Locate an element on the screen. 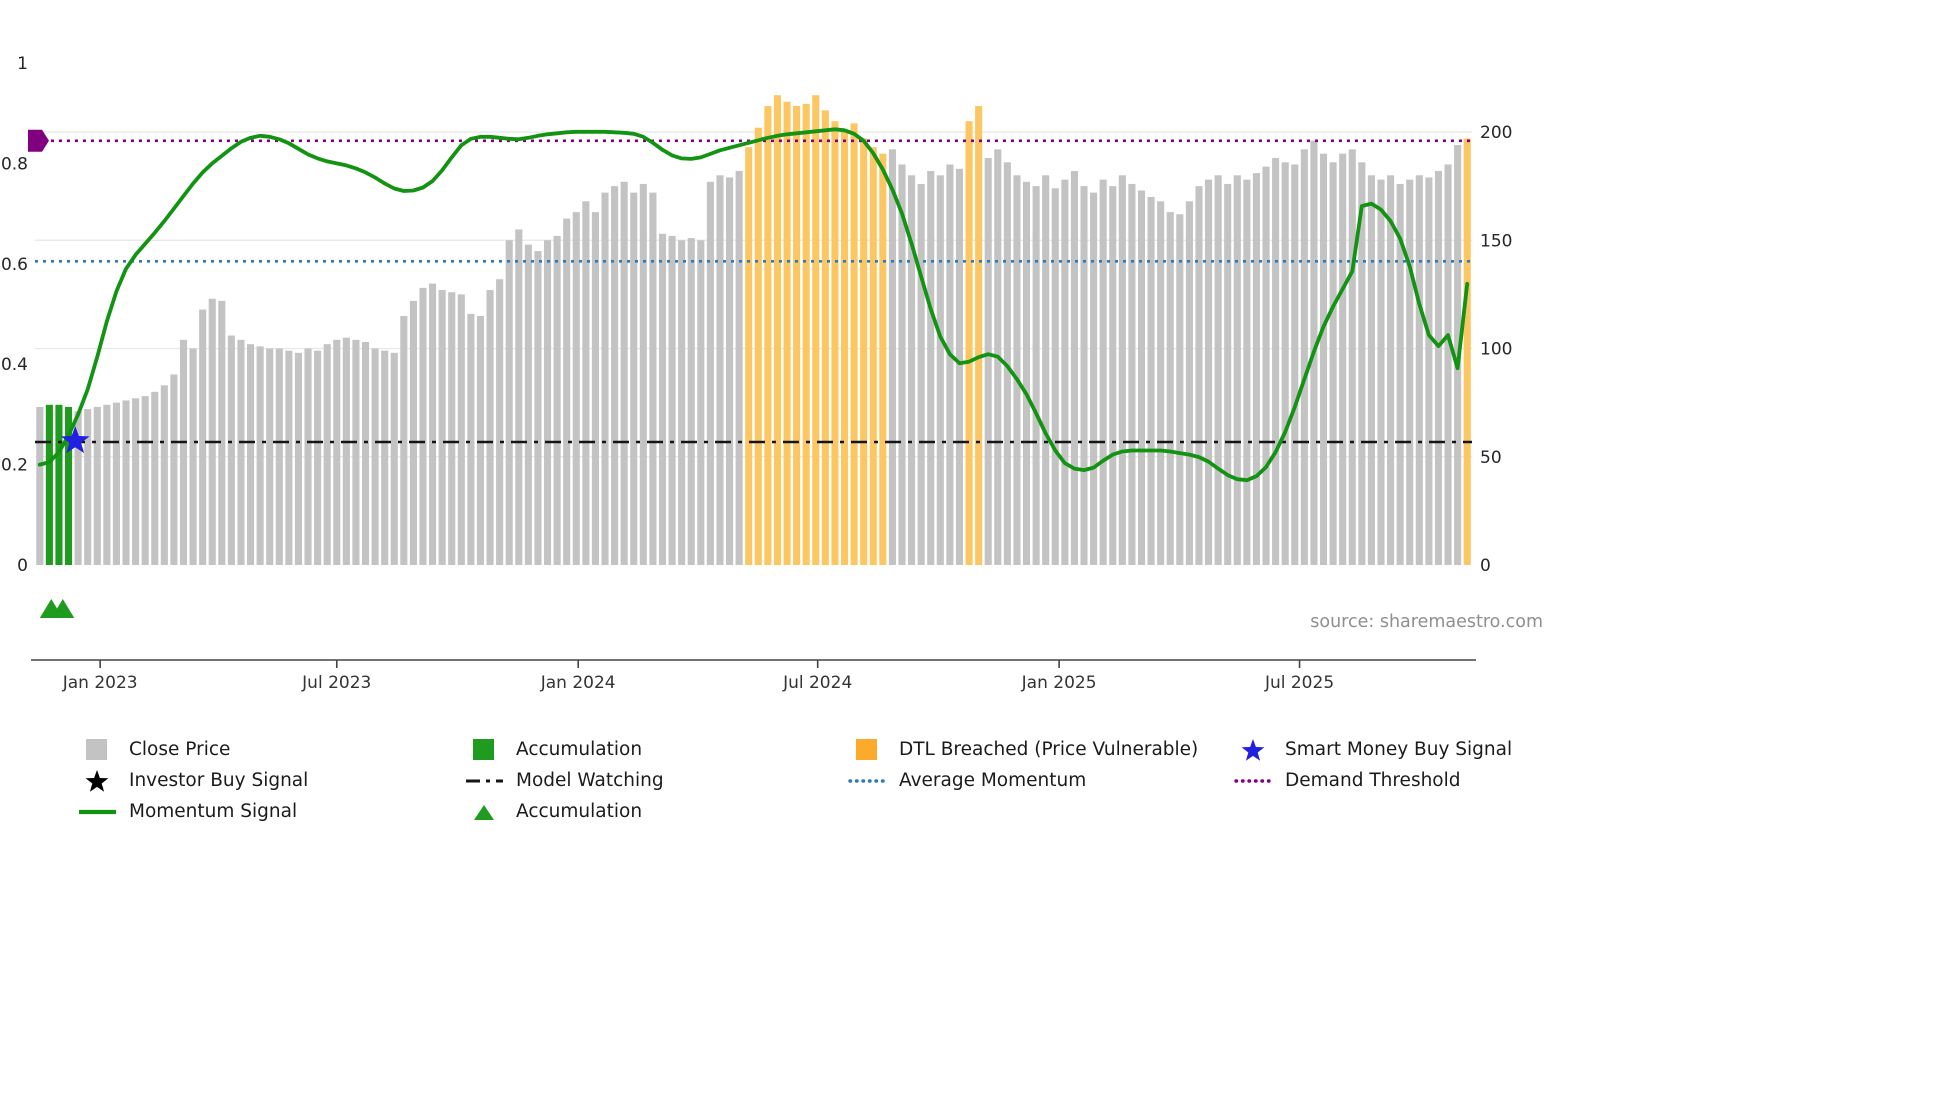  legend-item-dtl-breached: DTL Breached (Price Vulnerable) is located at coordinates (1041, 749).